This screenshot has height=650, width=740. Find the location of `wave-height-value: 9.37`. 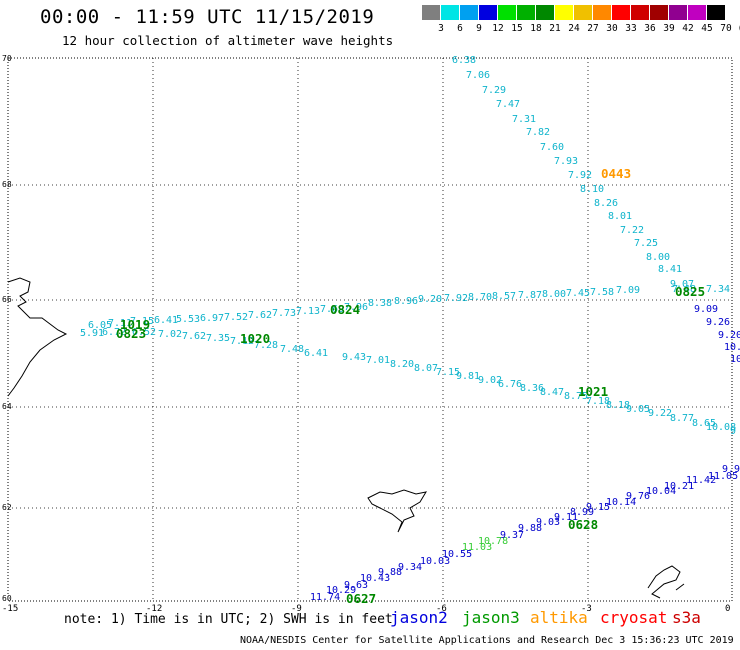

wave-height-value: 9.37 is located at coordinates (512, 535).